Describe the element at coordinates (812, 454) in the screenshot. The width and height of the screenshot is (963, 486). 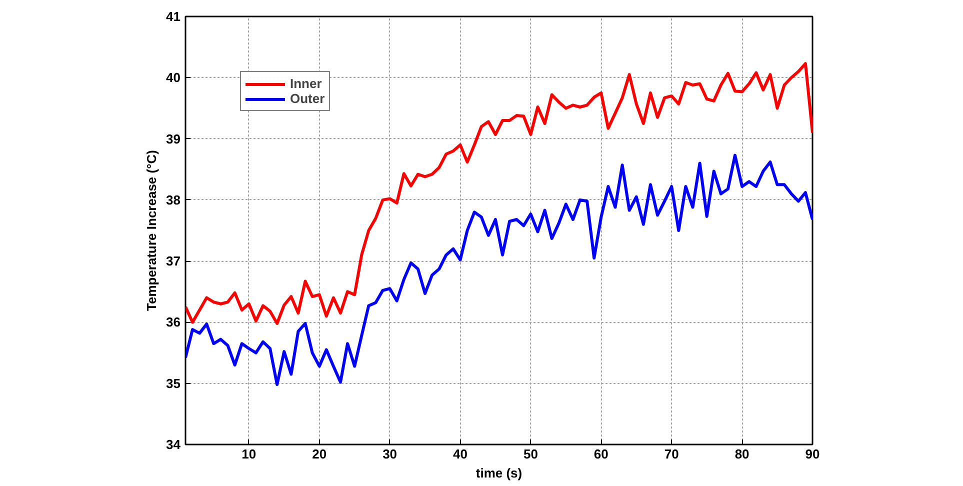
I see `x-tick-label: 90` at that location.